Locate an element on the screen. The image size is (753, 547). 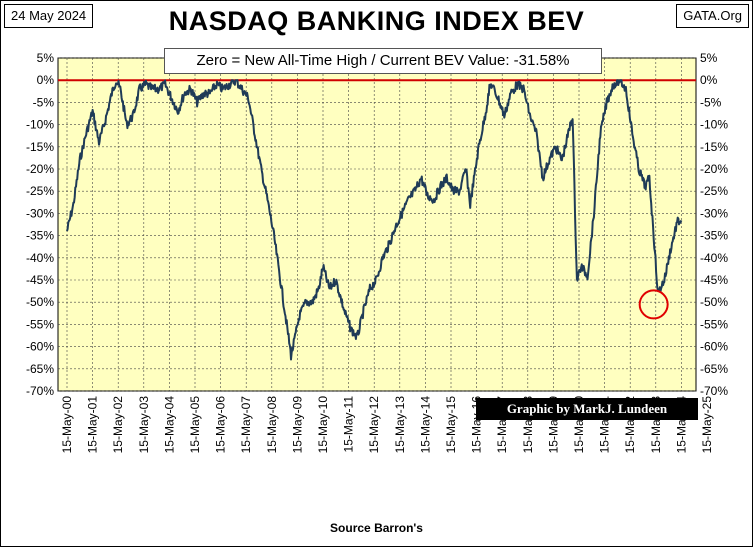
x-tick-label: 15-May-01 is located at coordinates (93, 425).